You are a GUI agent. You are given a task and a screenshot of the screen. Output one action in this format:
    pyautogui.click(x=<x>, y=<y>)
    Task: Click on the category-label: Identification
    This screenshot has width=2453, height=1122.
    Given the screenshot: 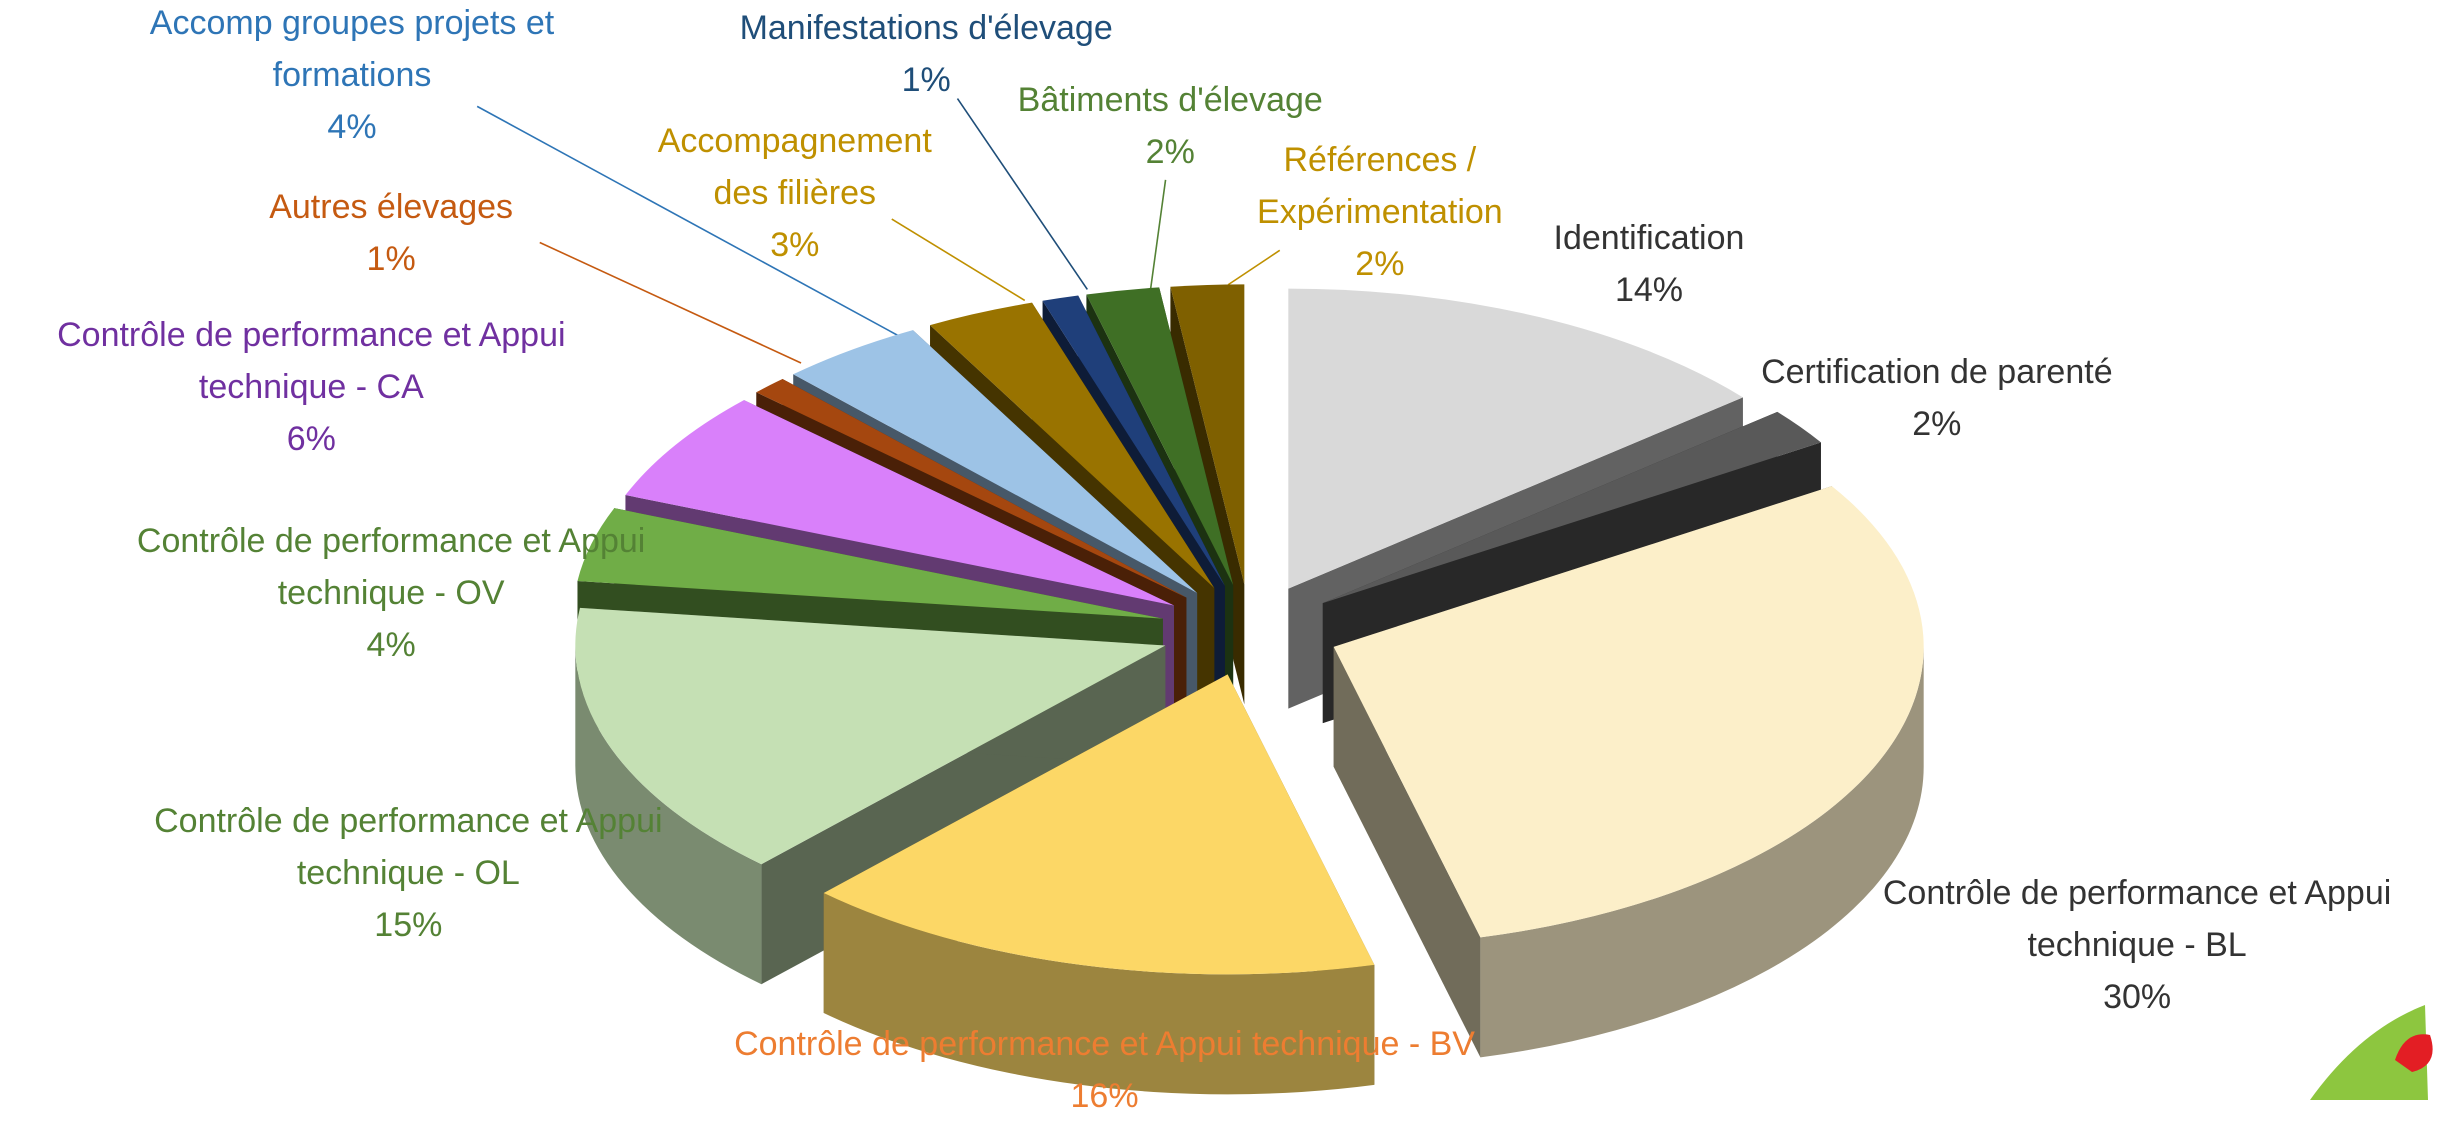 What is the action you would take?
    pyautogui.click(x=1649, y=237)
    